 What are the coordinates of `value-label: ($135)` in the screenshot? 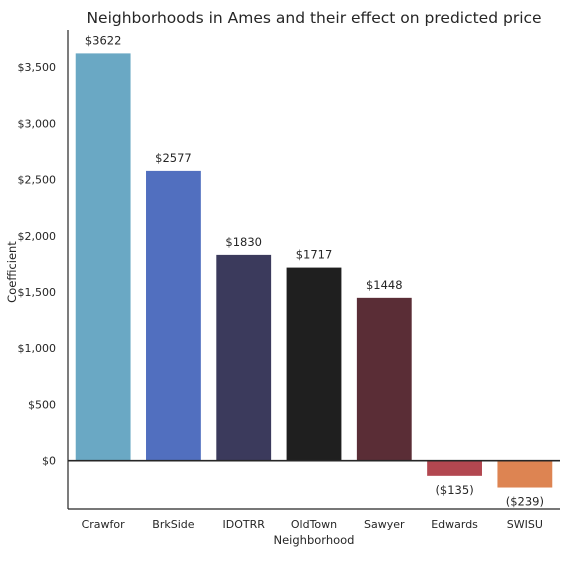 It's located at (454, 490).